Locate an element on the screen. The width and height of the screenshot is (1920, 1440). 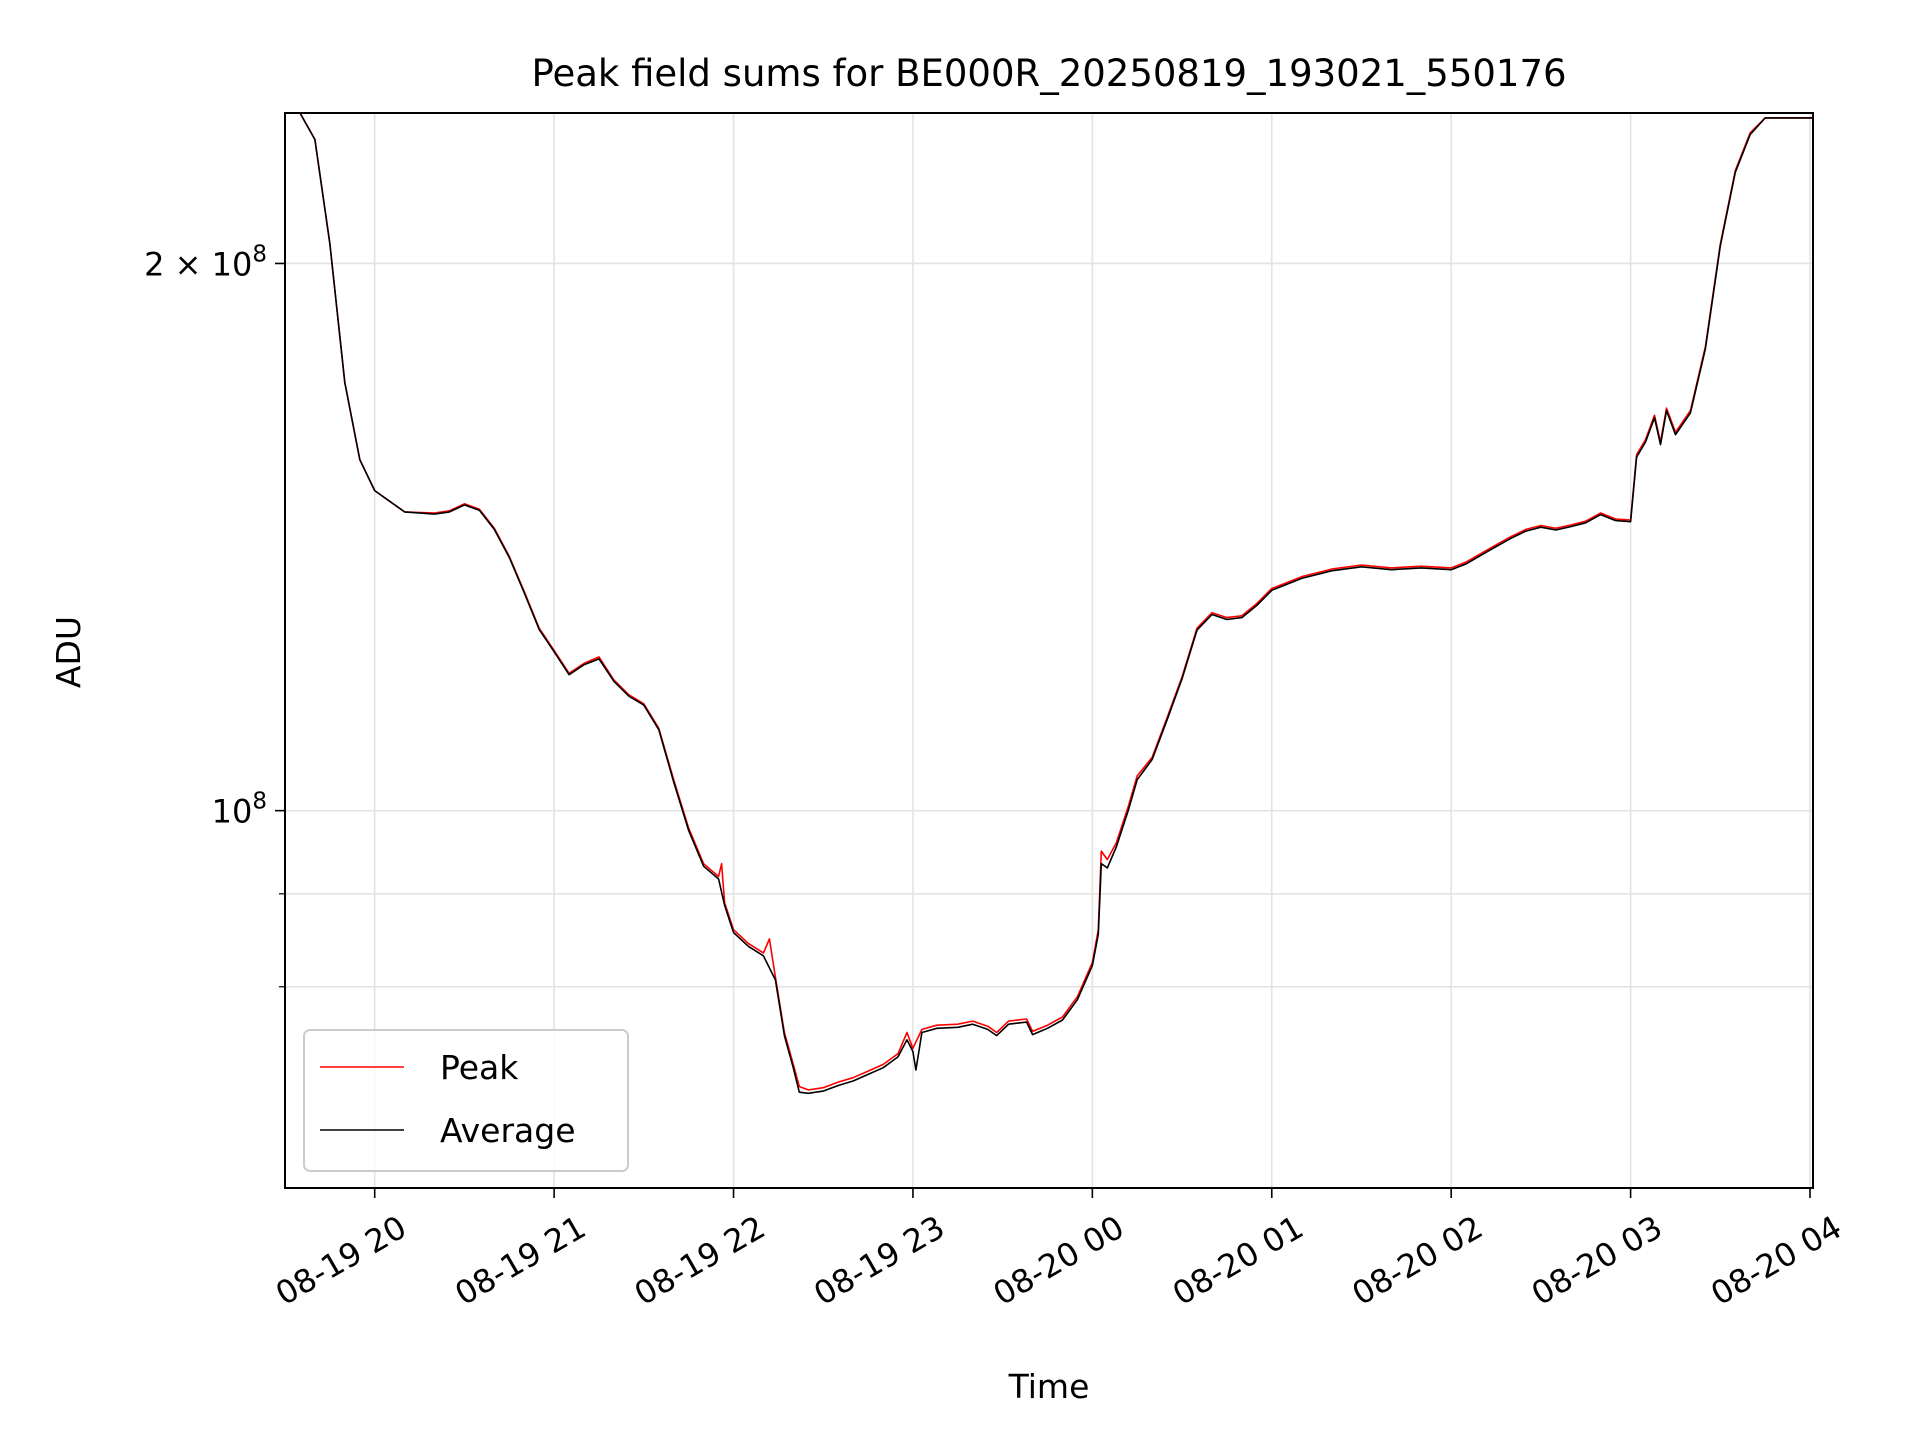
legend-box is located at coordinates (466, 1100).